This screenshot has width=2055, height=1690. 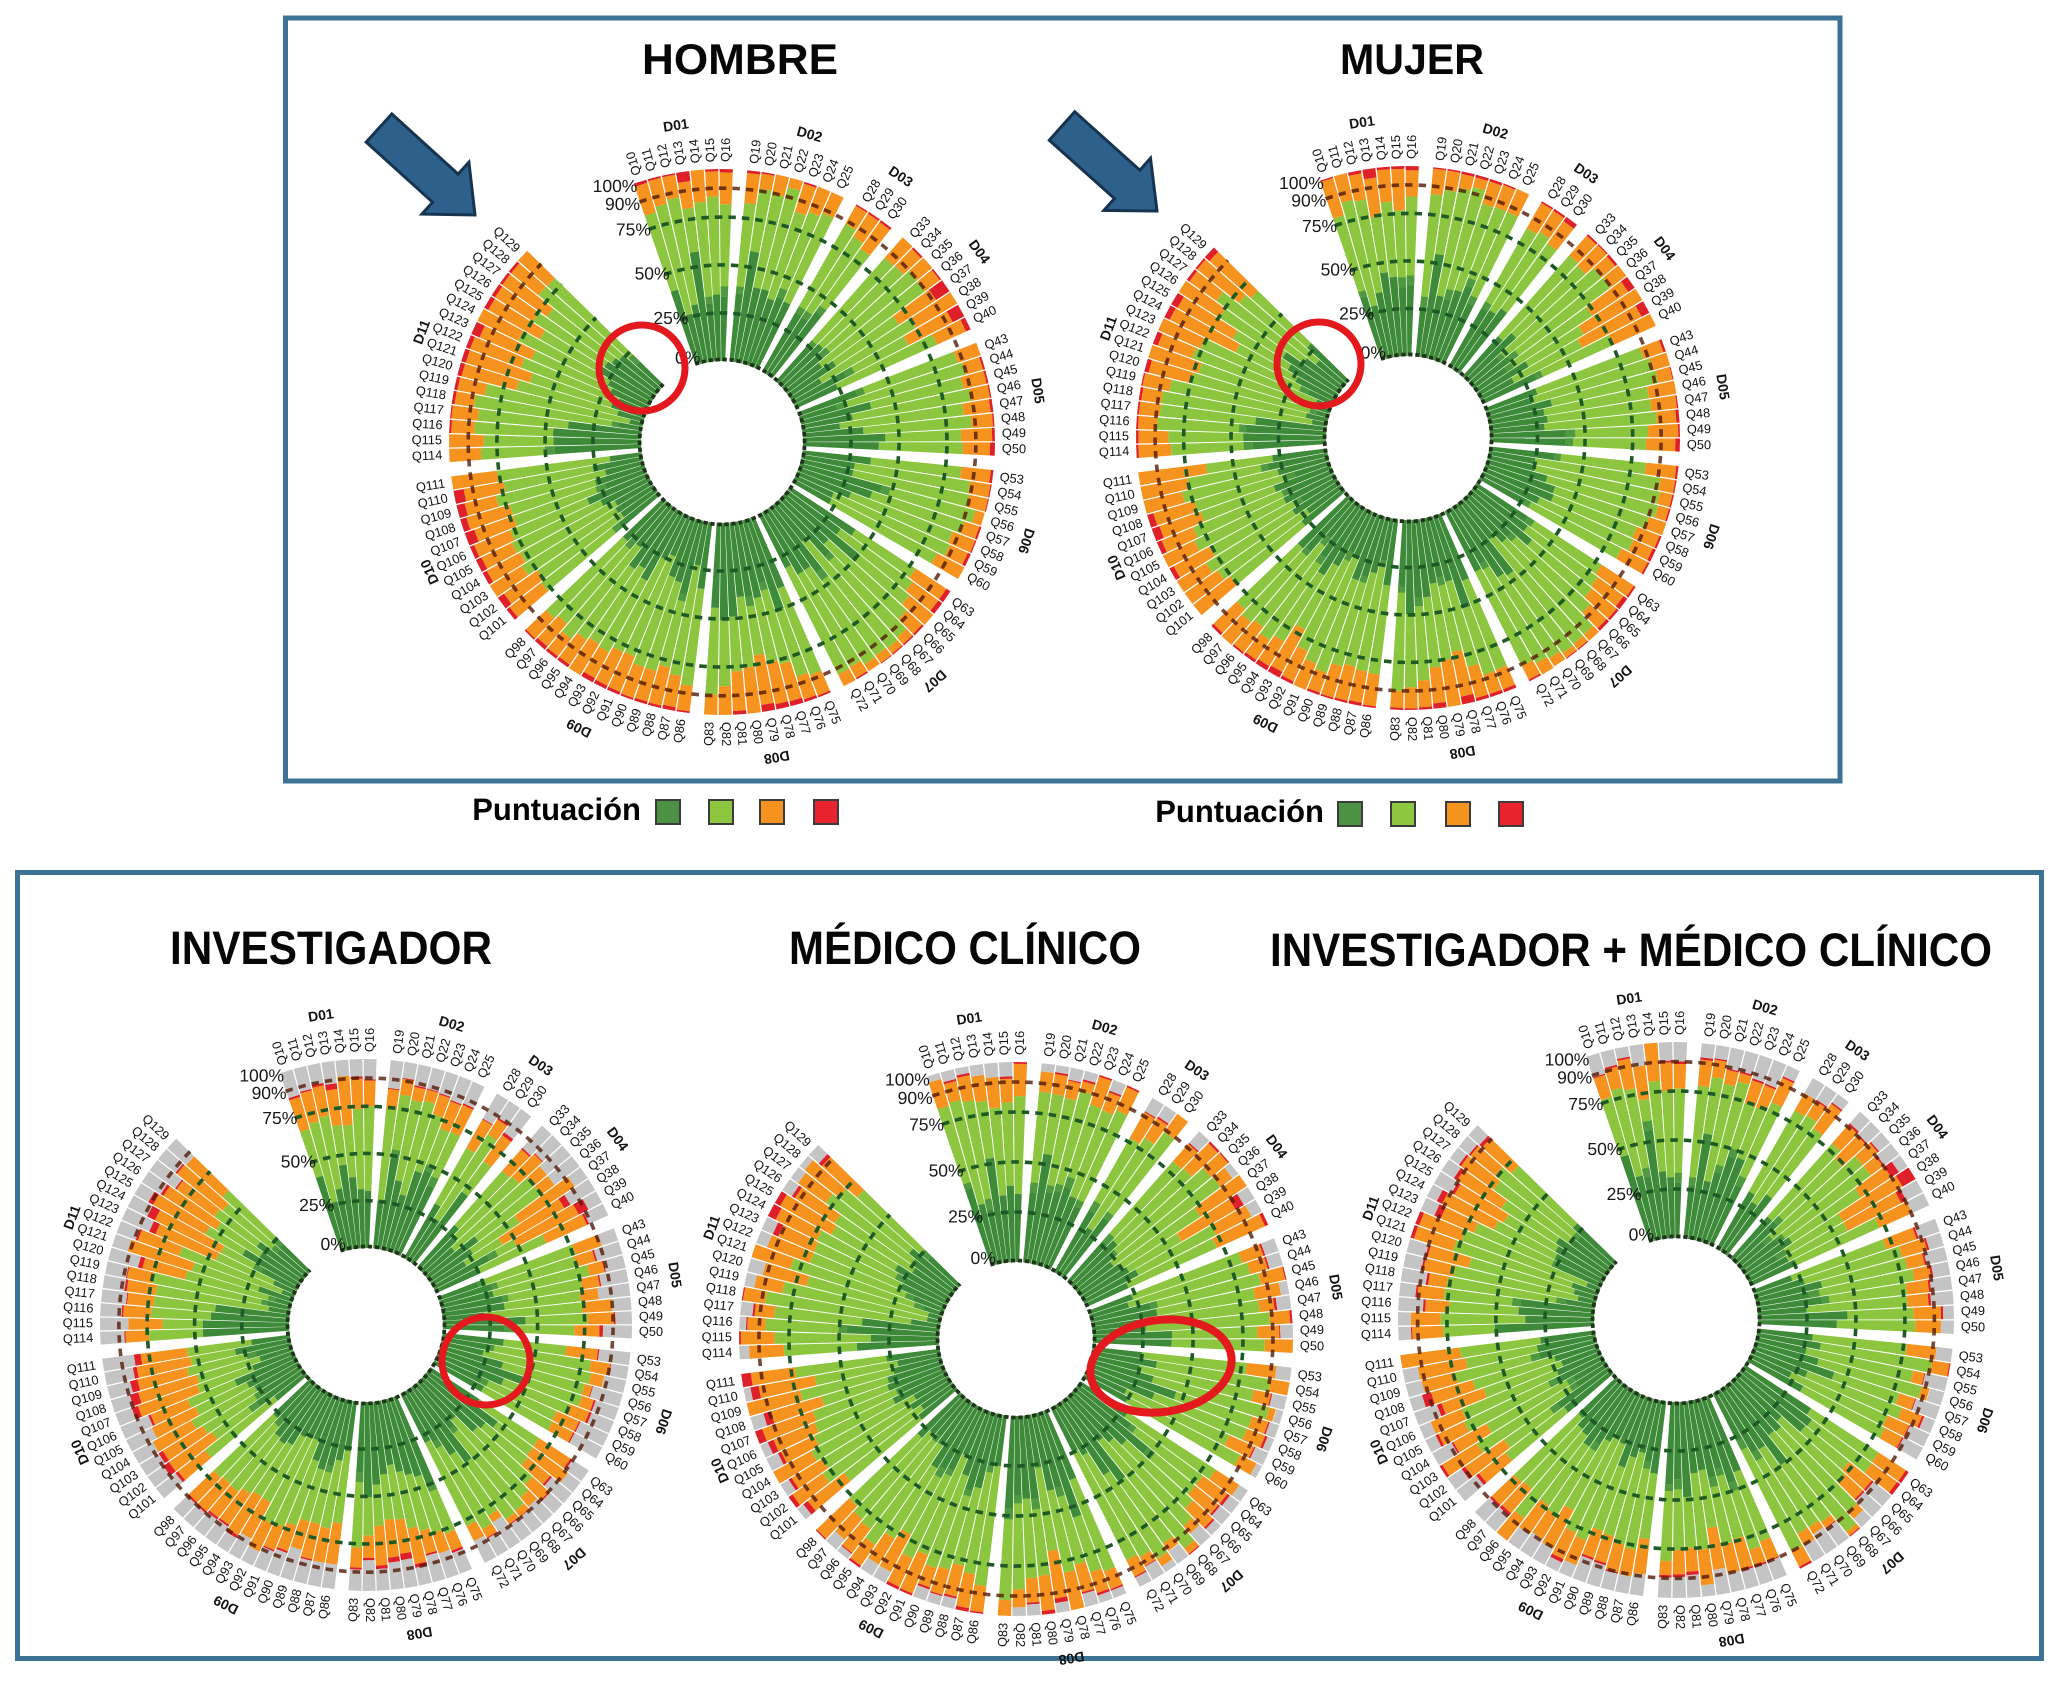 What do you see at coordinates (1349, 153) in the screenshot?
I see `svg-text: Q12` at bounding box center [1349, 153].